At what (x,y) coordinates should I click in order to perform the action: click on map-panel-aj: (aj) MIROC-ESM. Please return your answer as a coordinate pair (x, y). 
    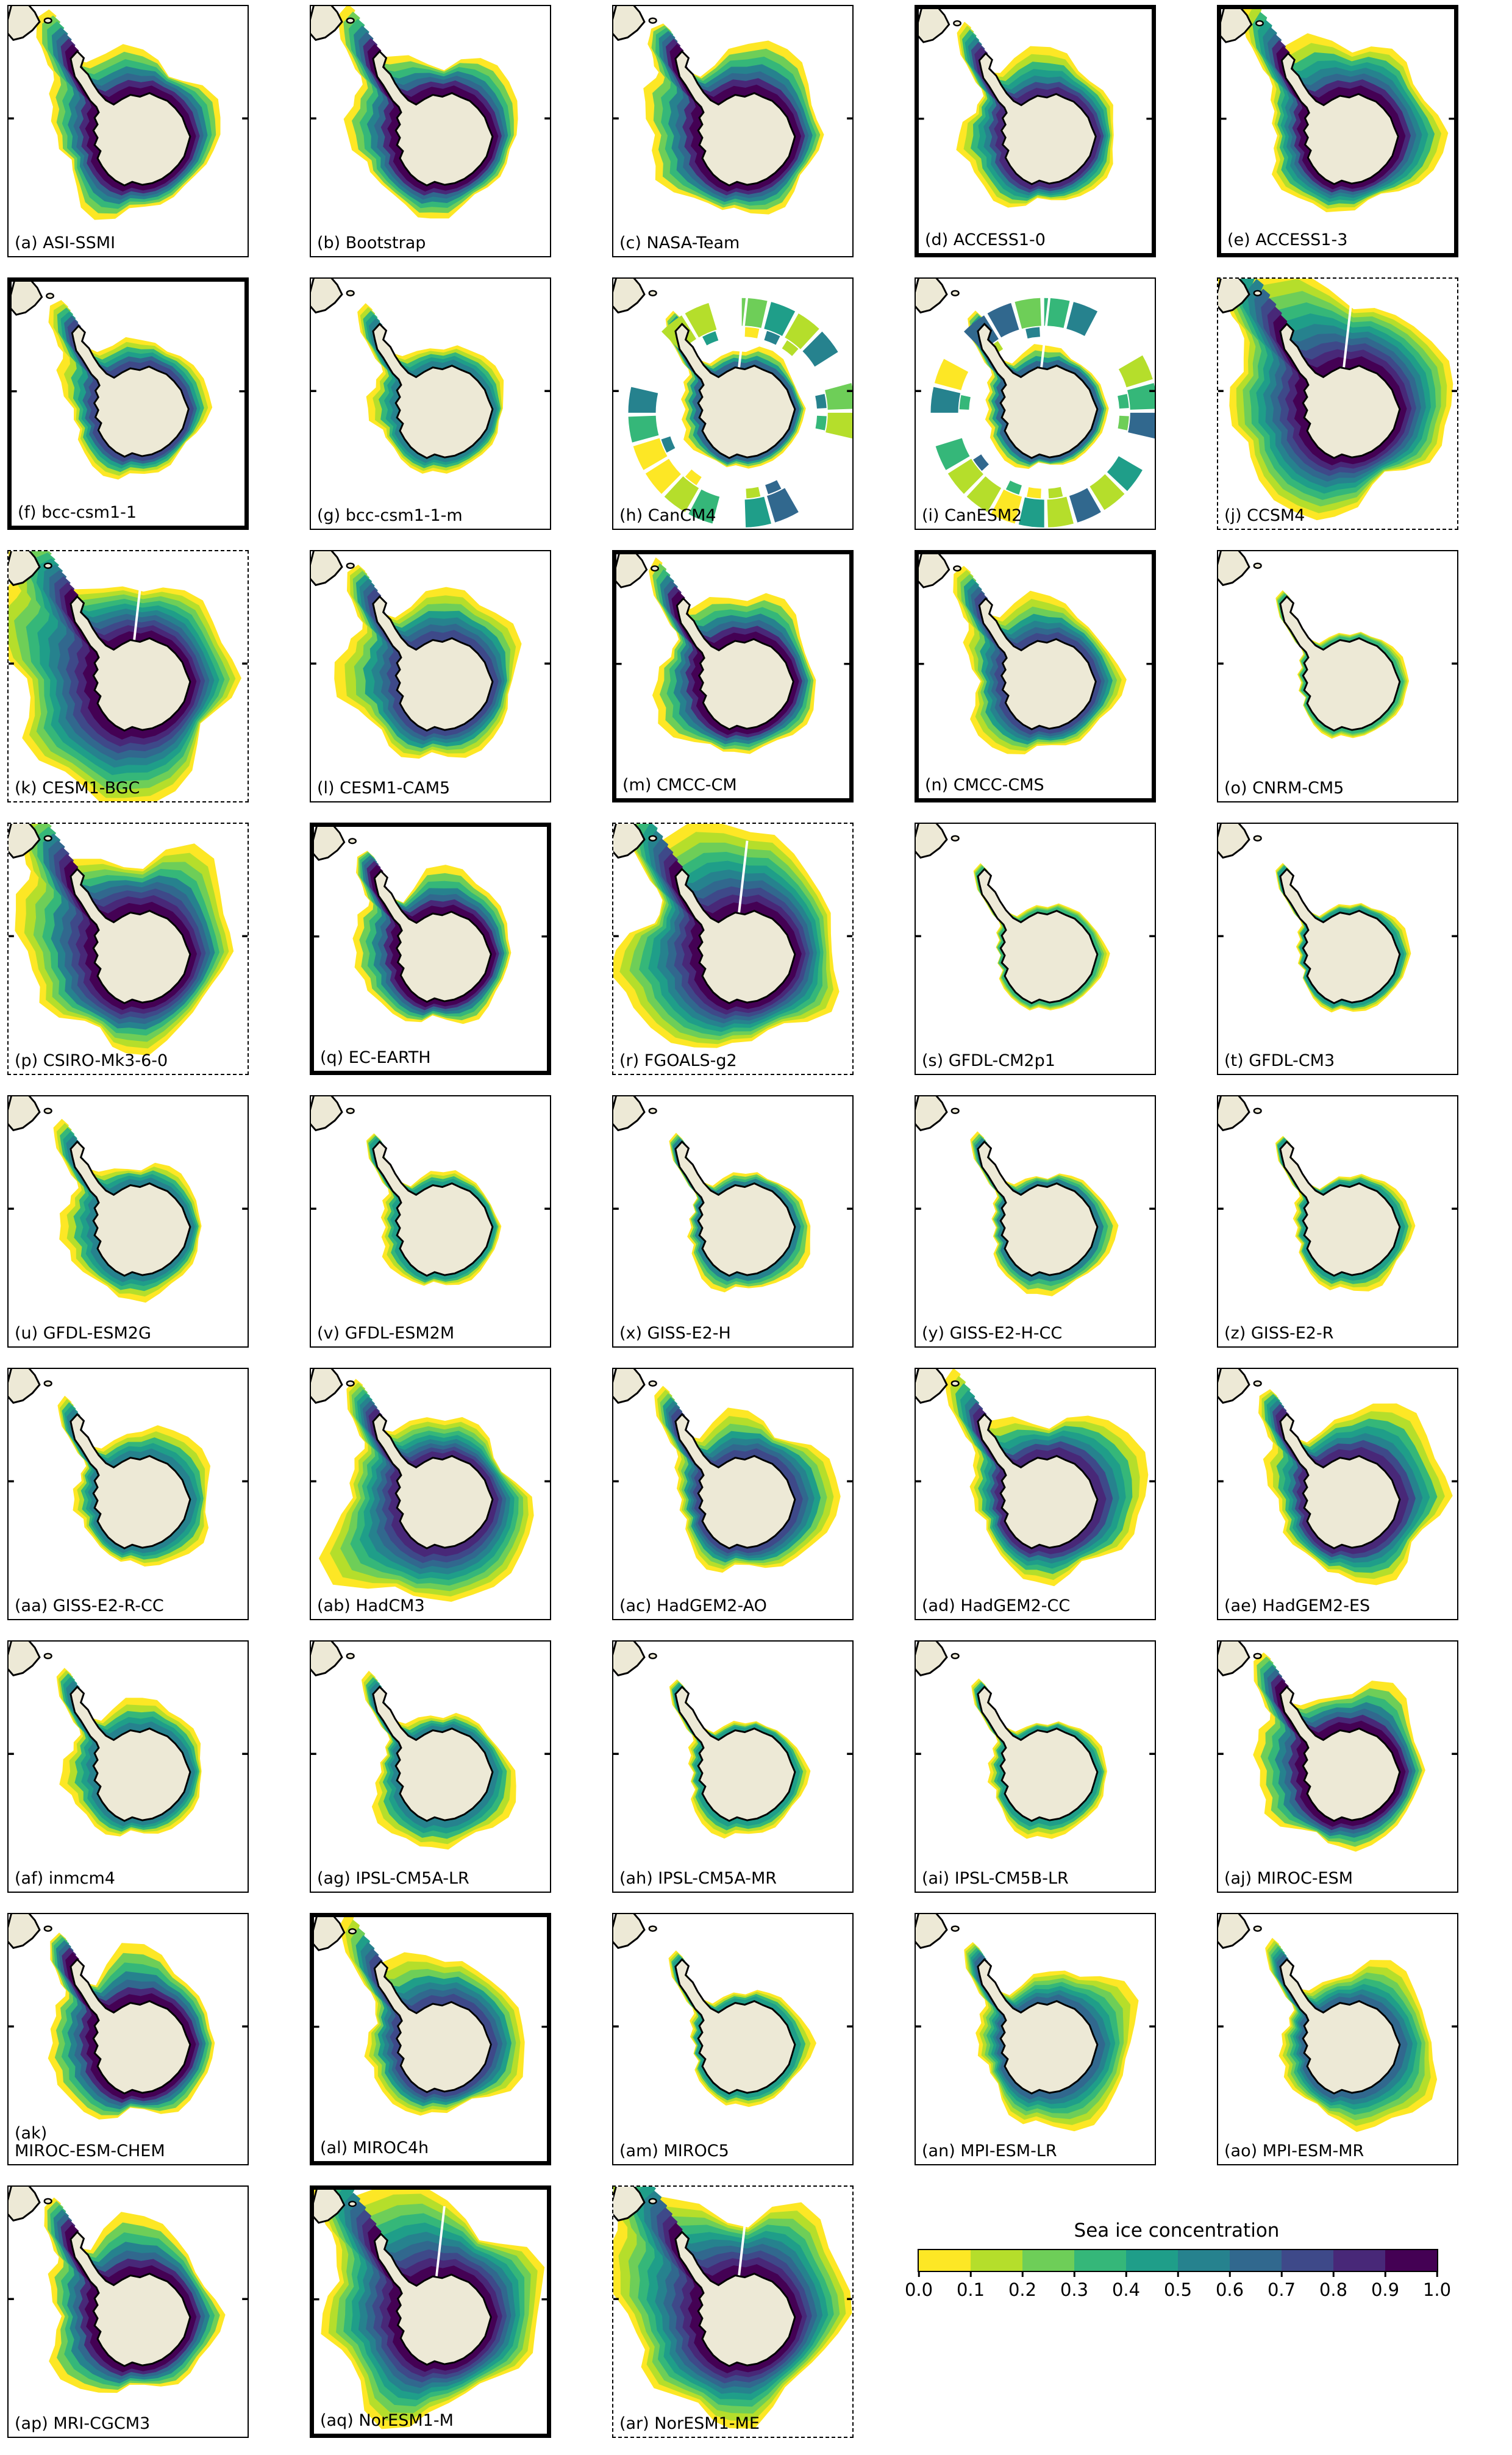
    Looking at the image, I should click on (1337, 1766).